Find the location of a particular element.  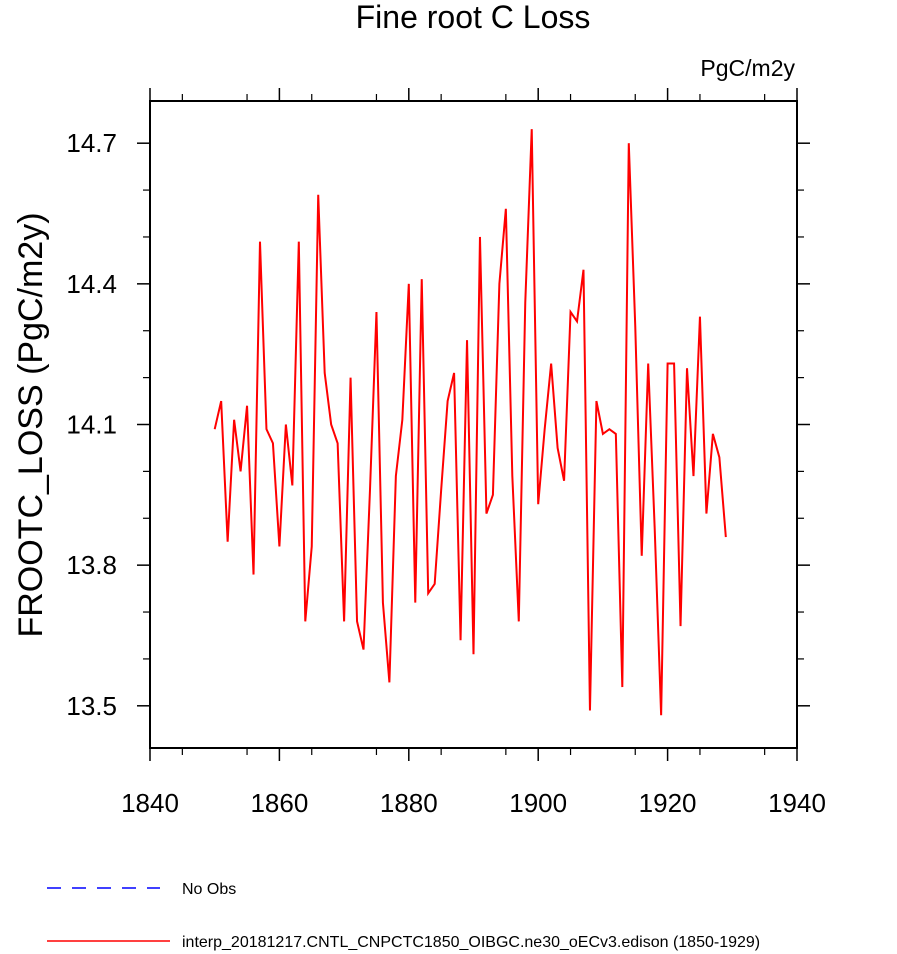

x-tick-label: 1880 is located at coordinates (409, 803).